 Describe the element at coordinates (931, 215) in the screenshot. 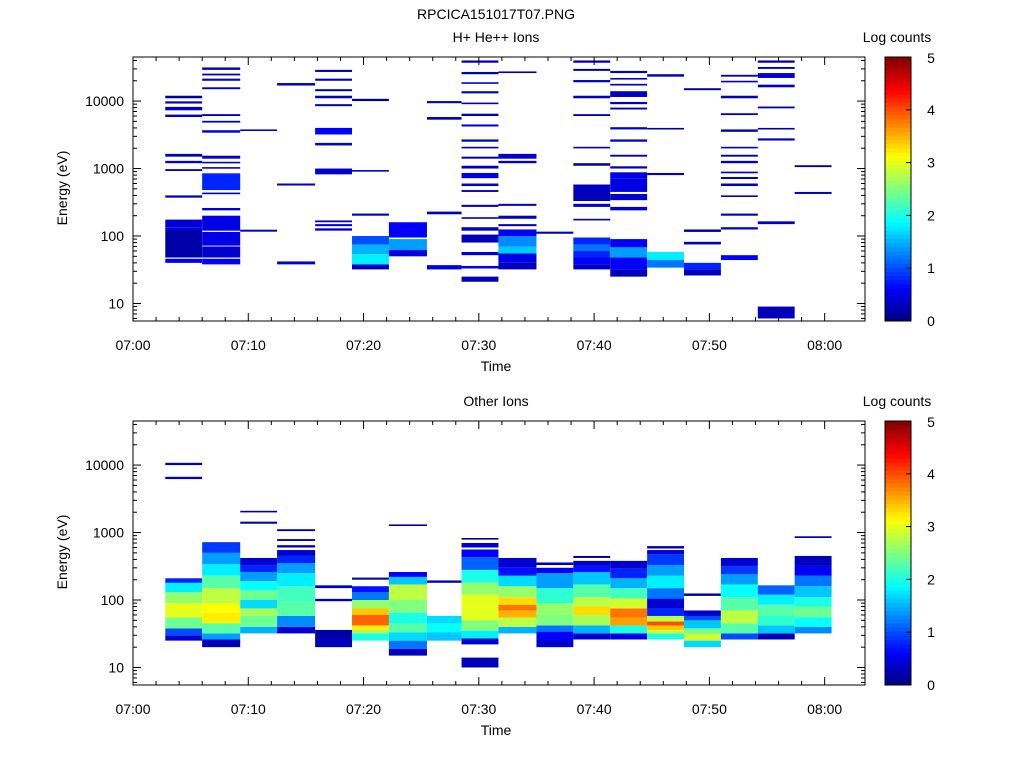

I see `colorbar-tick-label: 2` at that location.